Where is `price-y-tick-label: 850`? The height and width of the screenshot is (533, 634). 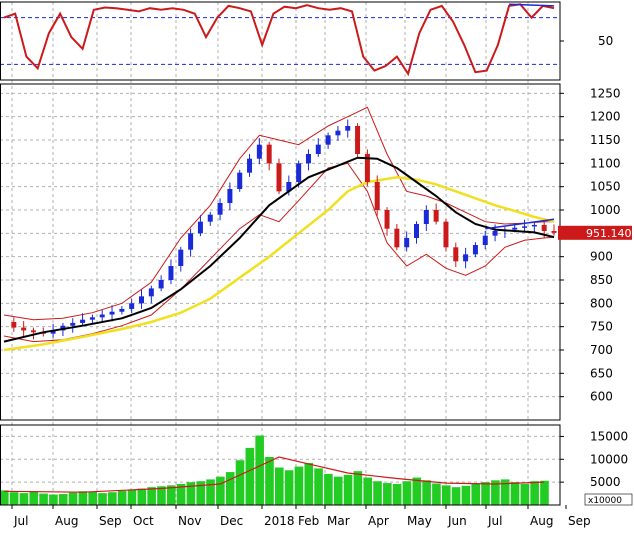 price-y-tick-label: 850 is located at coordinates (601, 280).